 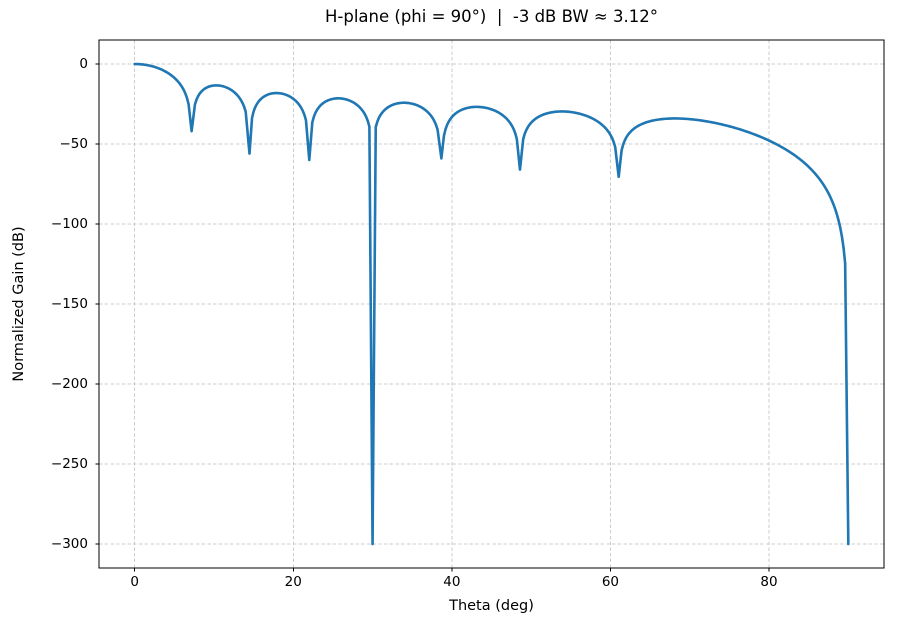 What do you see at coordinates (769, 582) in the screenshot?
I see `x-tick-label: 80` at bounding box center [769, 582].